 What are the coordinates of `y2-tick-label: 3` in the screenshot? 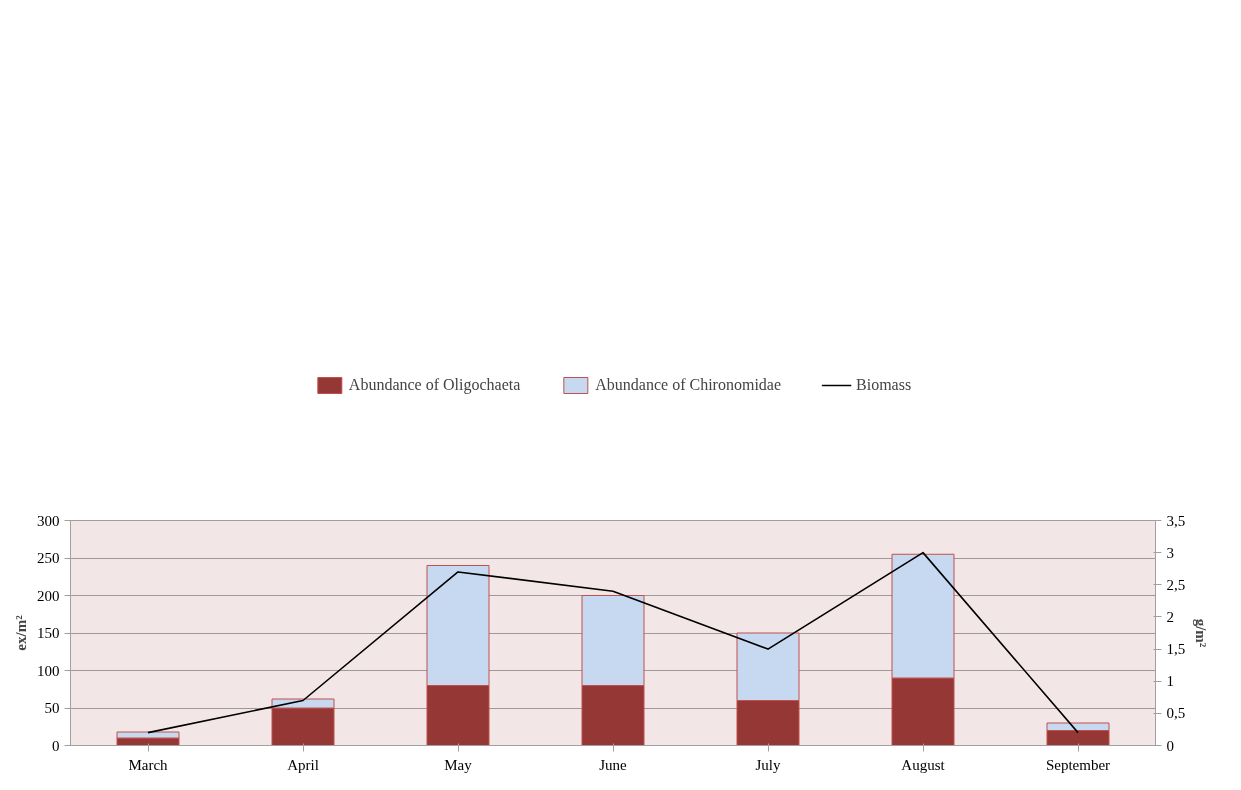 It's located at (1170, 552).